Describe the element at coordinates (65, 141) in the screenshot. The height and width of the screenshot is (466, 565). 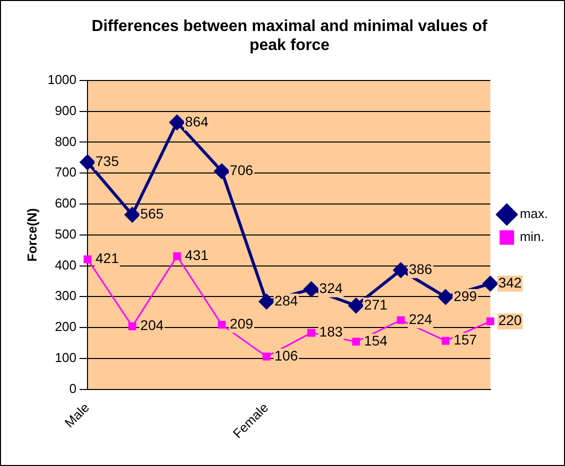
I see `y-tick-label: 800` at that location.